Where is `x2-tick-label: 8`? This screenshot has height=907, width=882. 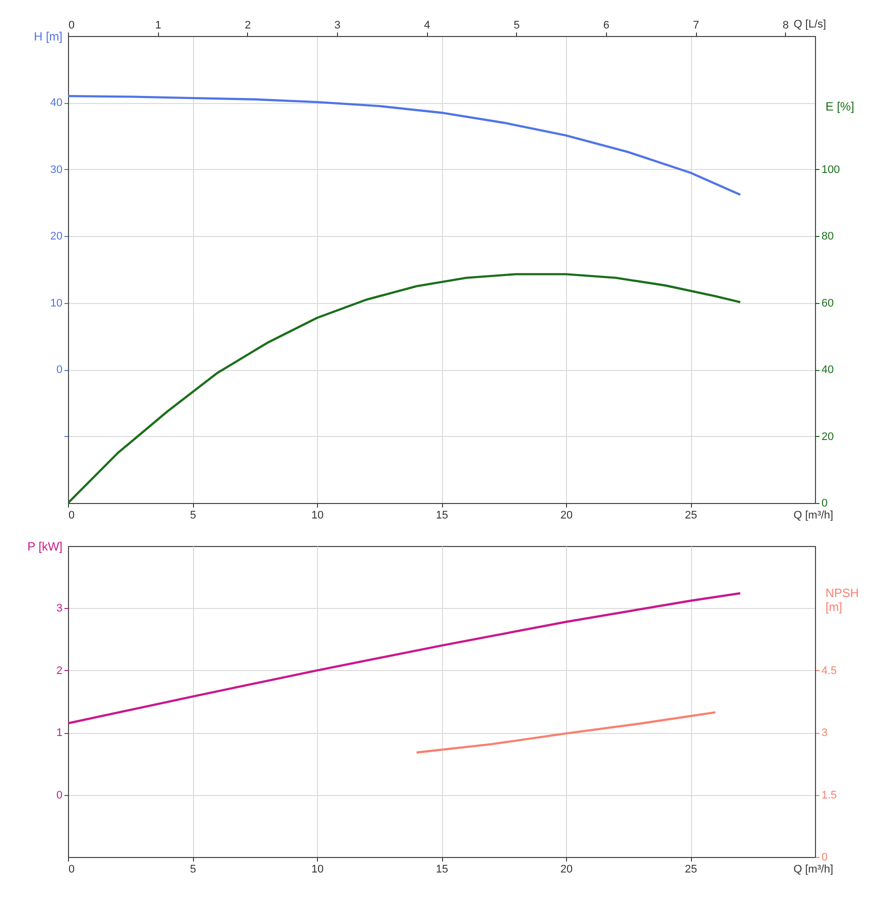
x2-tick-label: 8 is located at coordinates (785, 26).